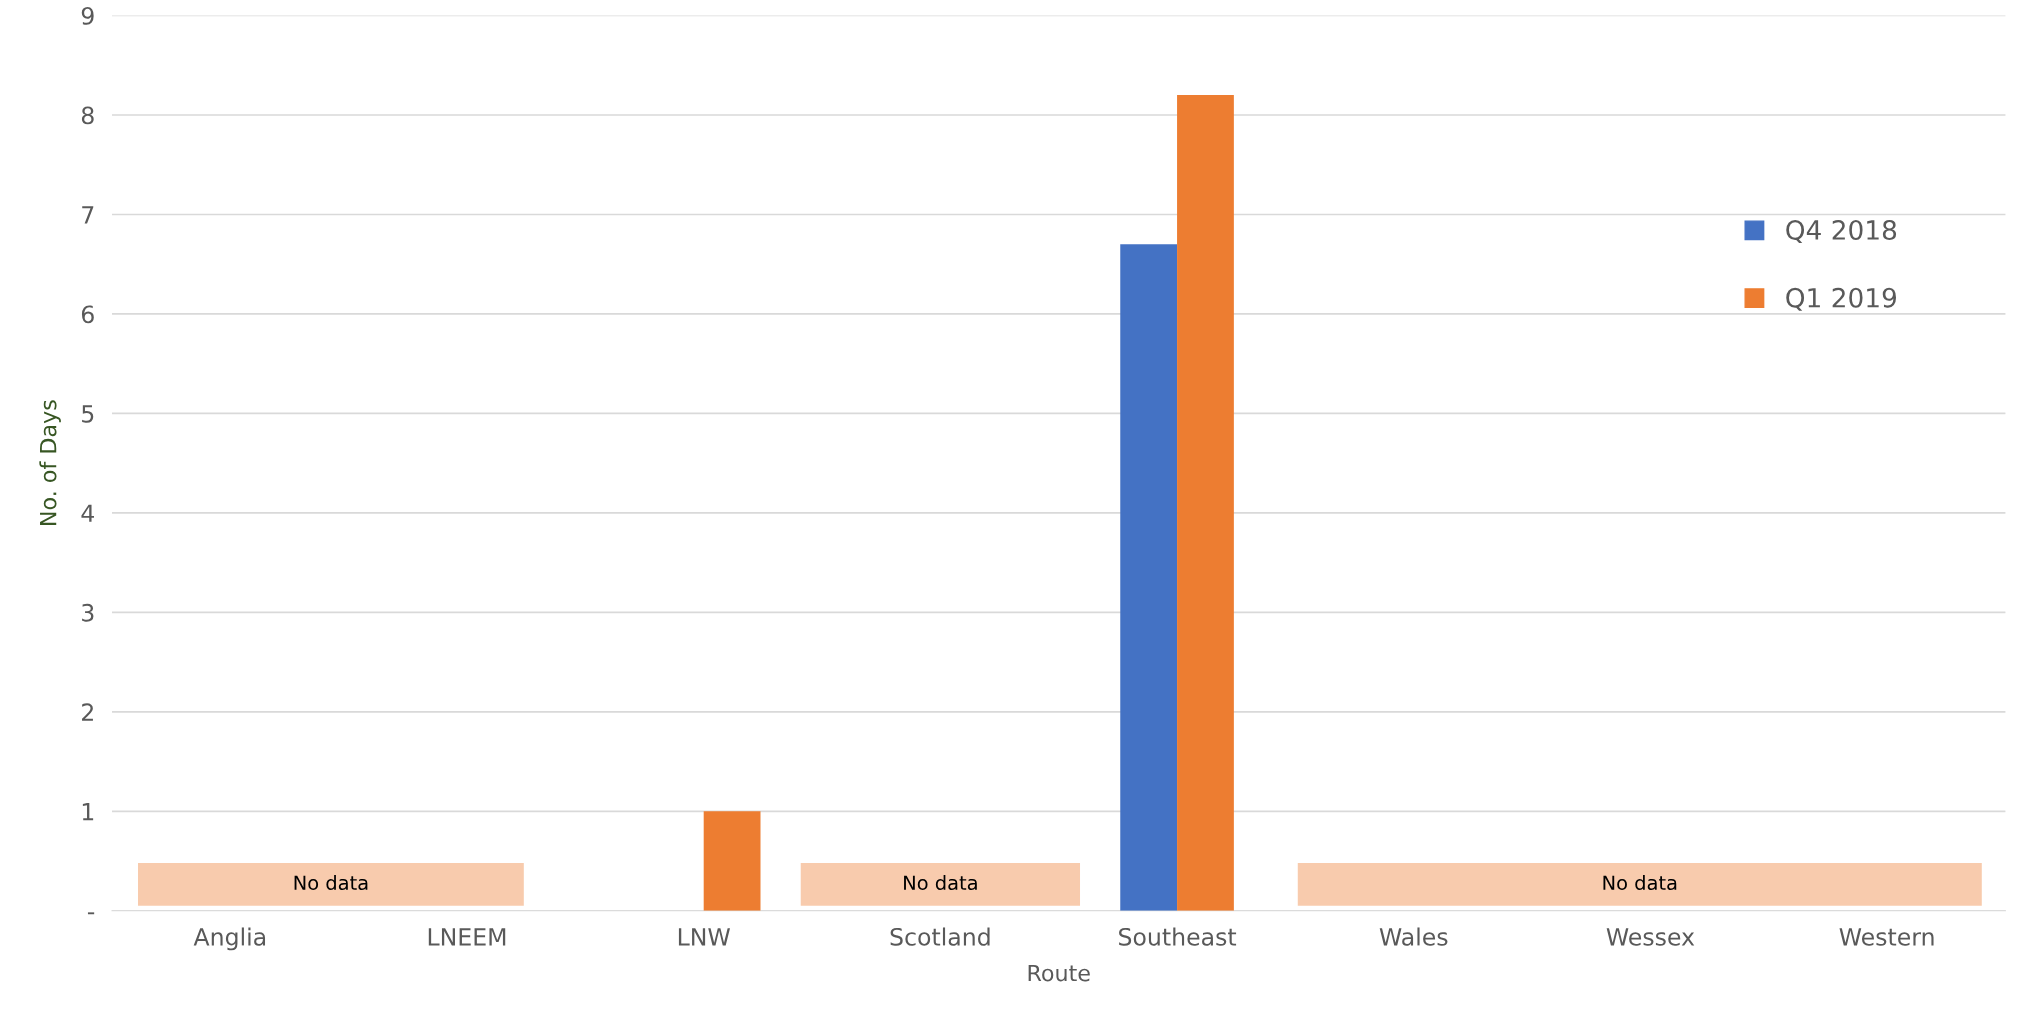 The width and height of the screenshot is (2036, 1035). Describe the element at coordinates (87, 15) in the screenshot. I see `y-tick-label: 9` at that location.